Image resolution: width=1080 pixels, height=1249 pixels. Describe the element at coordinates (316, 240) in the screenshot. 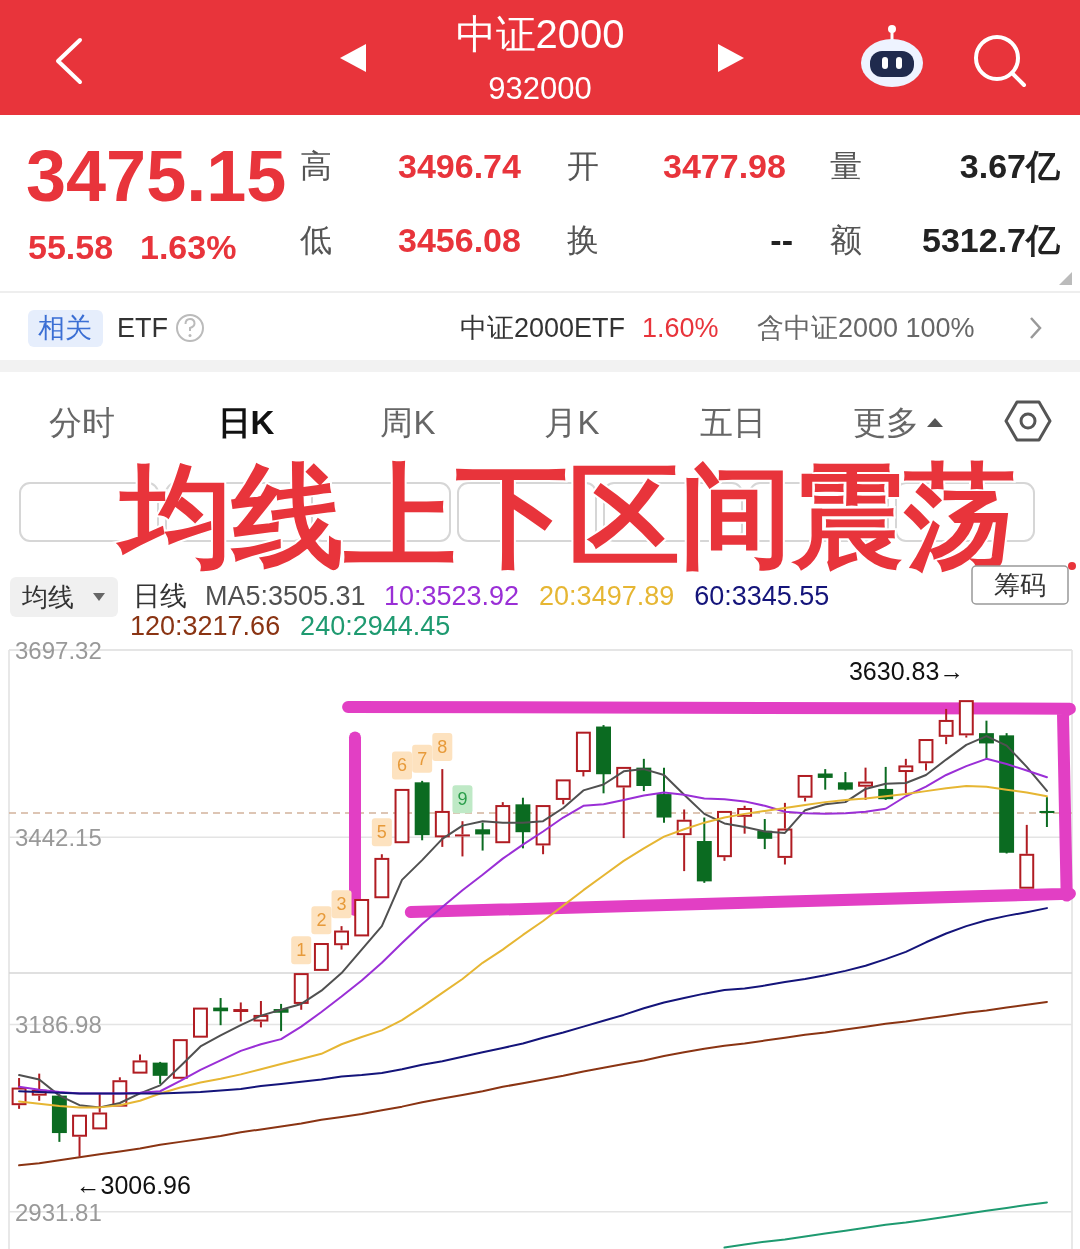

I see `text: 低` at that location.